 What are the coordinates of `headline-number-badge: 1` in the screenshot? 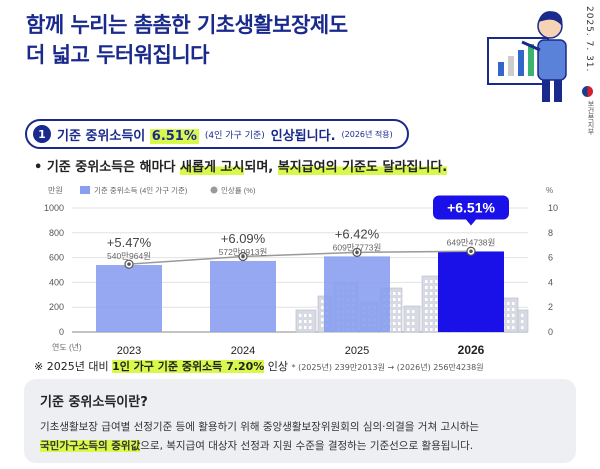 It's located at (42, 134).